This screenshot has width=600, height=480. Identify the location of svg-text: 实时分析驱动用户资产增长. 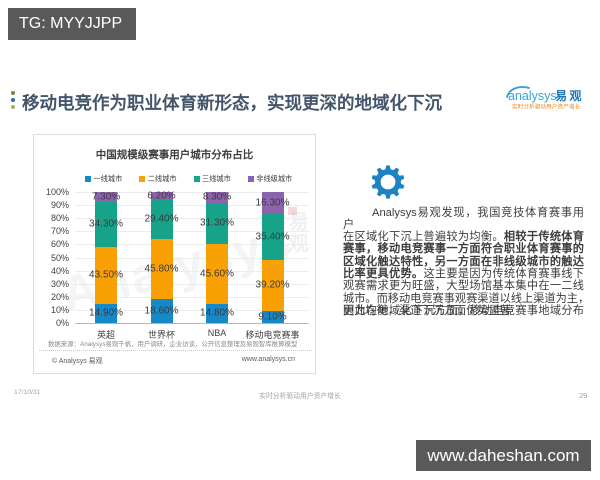
(546, 107).